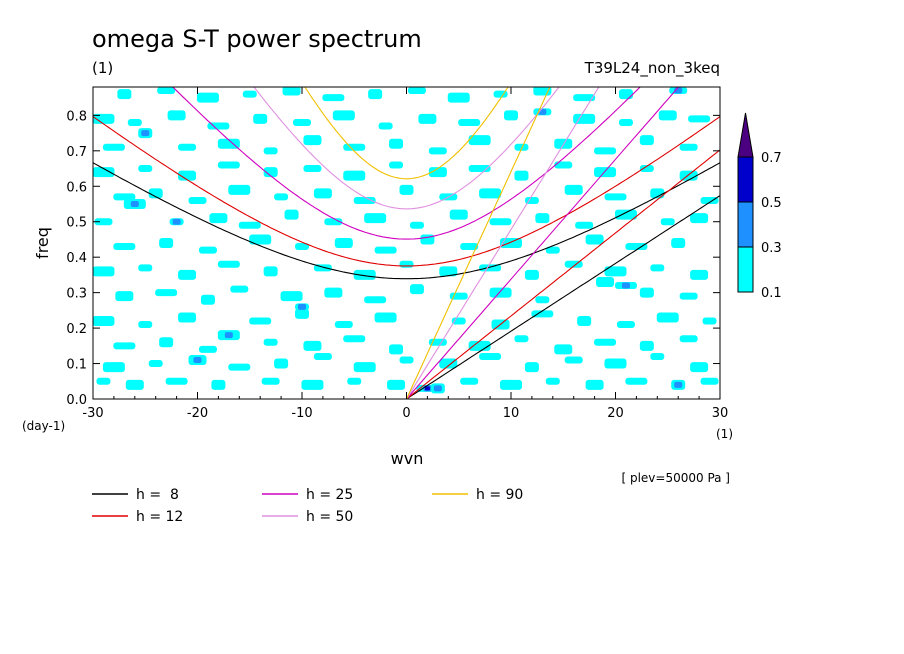 The height and width of the screenshot is (654, 904). What do you see at coordinates (771, 248) in the screenshot?
I see `colorbar-label: 0.3` at bounding box center [771, 248].